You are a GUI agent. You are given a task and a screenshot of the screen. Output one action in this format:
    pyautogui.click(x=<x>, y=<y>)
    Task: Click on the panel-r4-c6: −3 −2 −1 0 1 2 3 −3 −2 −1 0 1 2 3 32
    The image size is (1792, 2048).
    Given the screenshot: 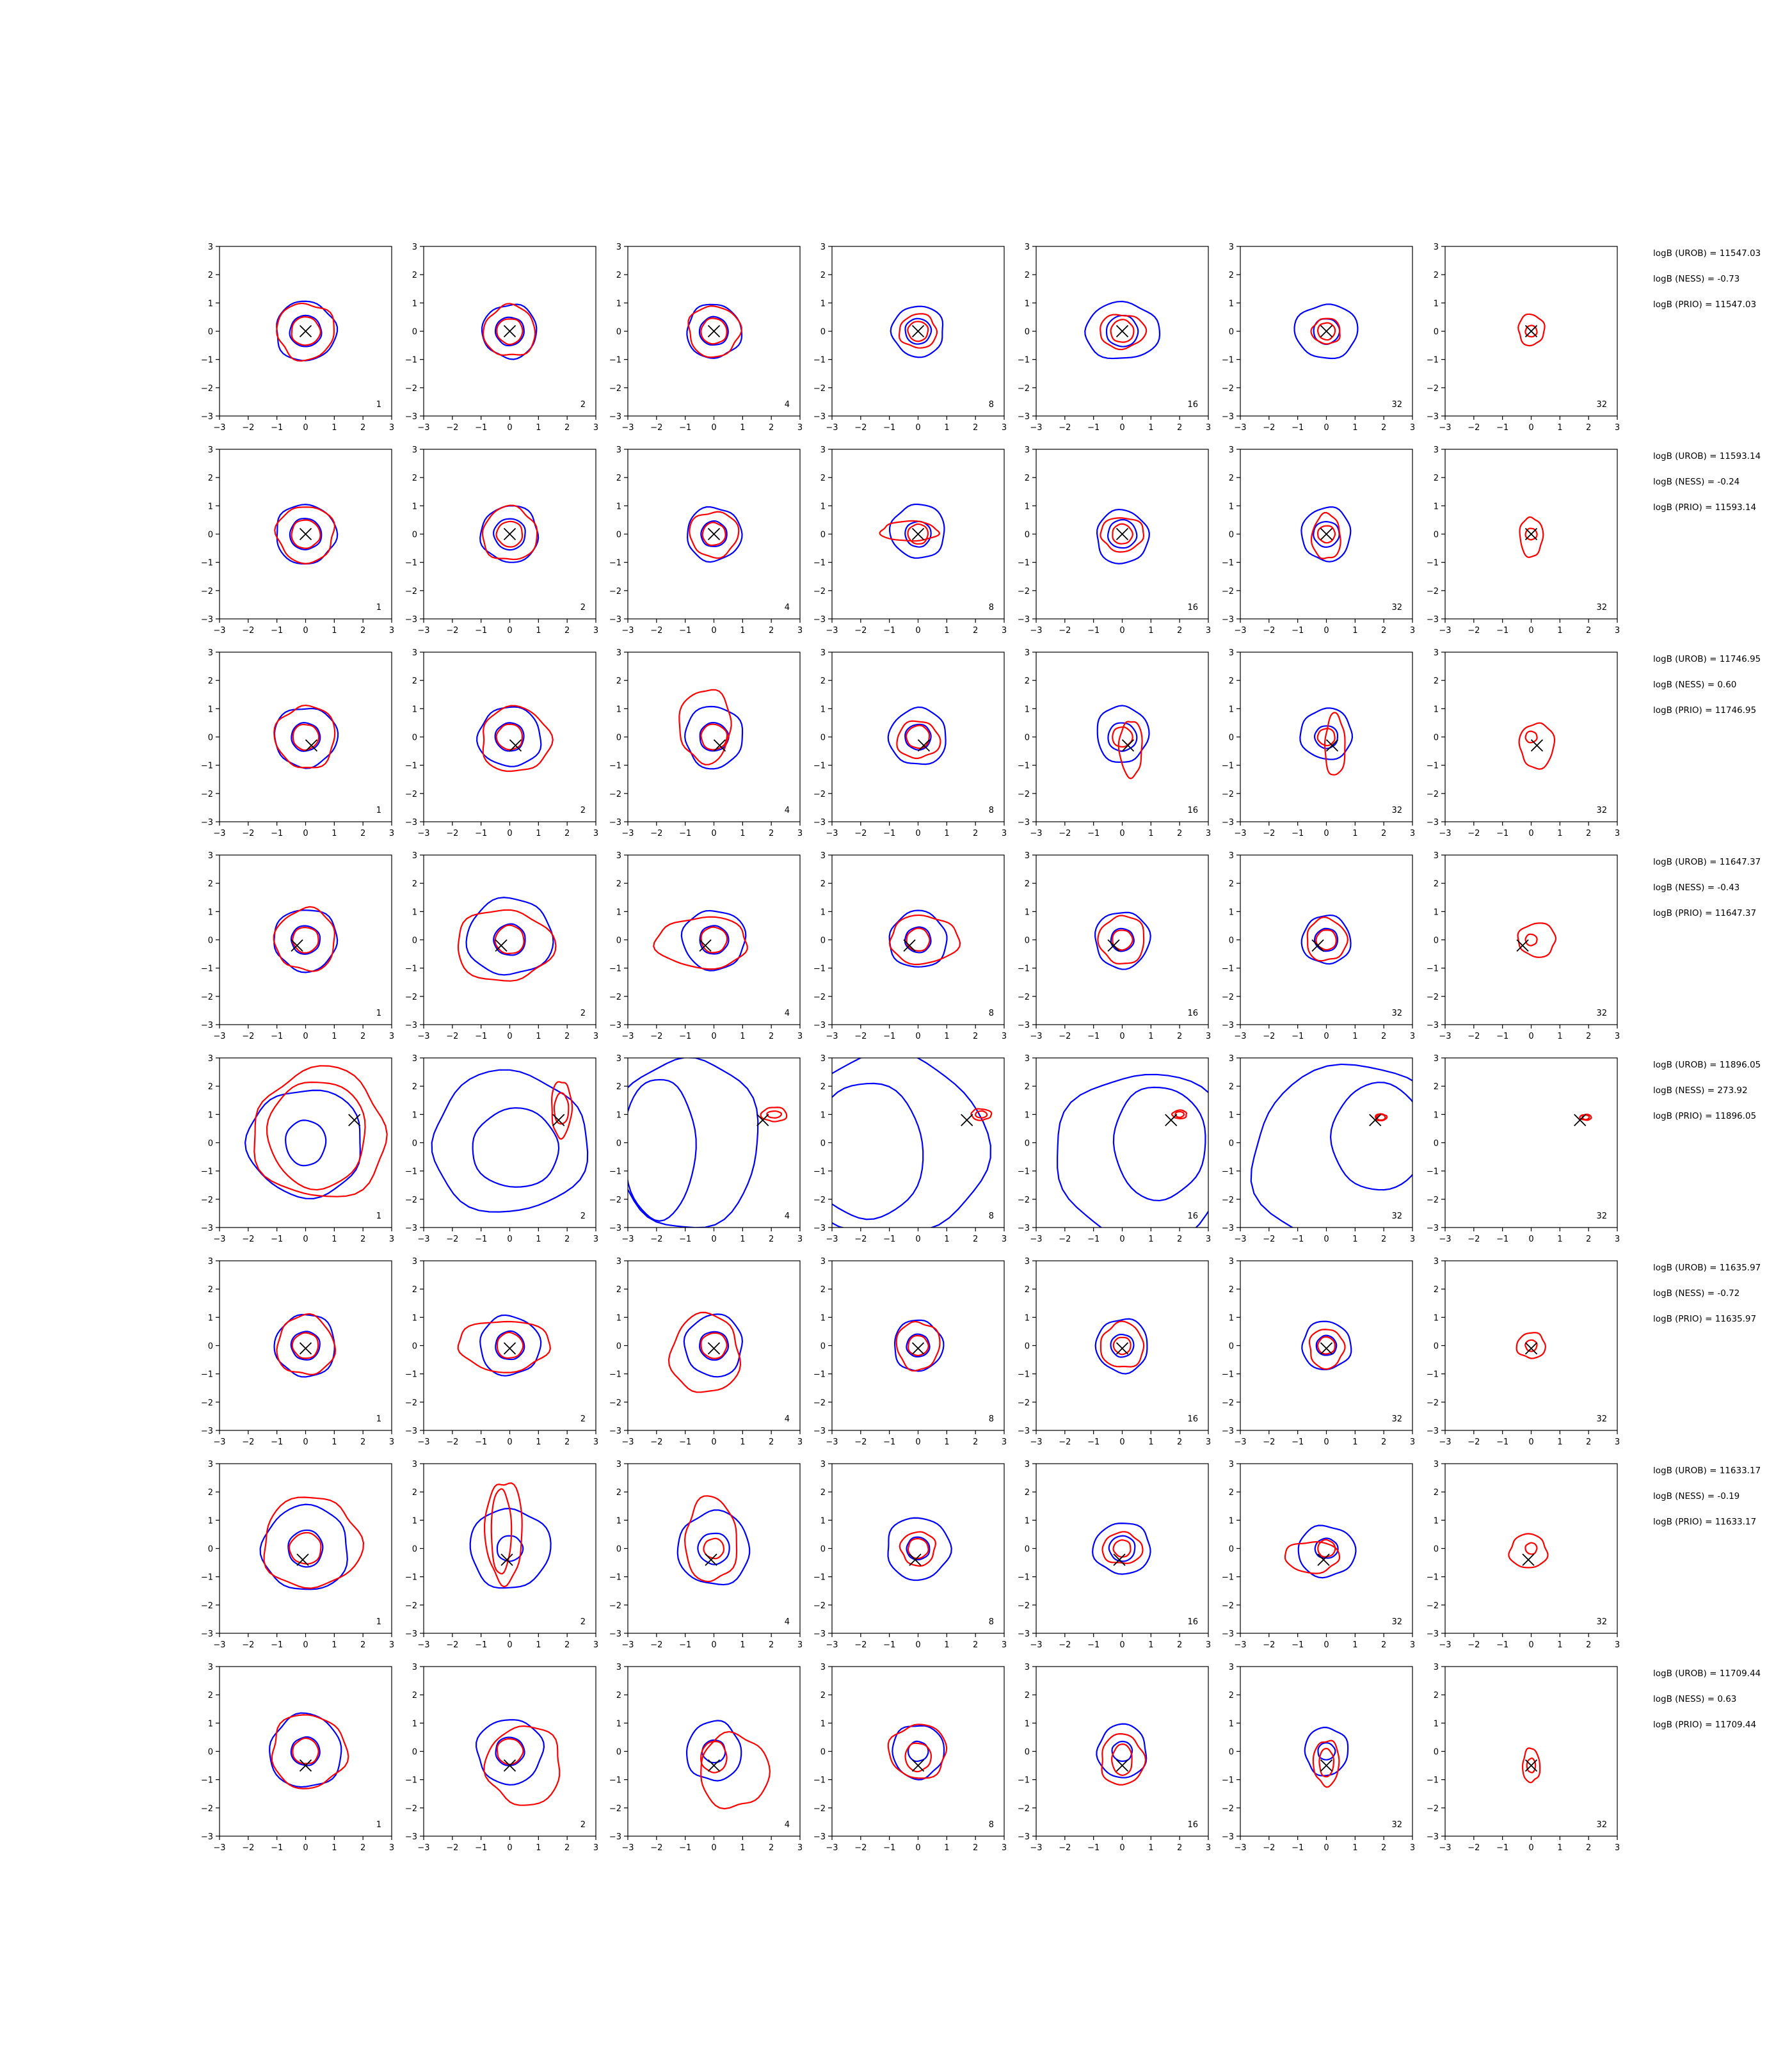 What is the action you would take?
    pyautogui.click(x=1318, y=946)
    